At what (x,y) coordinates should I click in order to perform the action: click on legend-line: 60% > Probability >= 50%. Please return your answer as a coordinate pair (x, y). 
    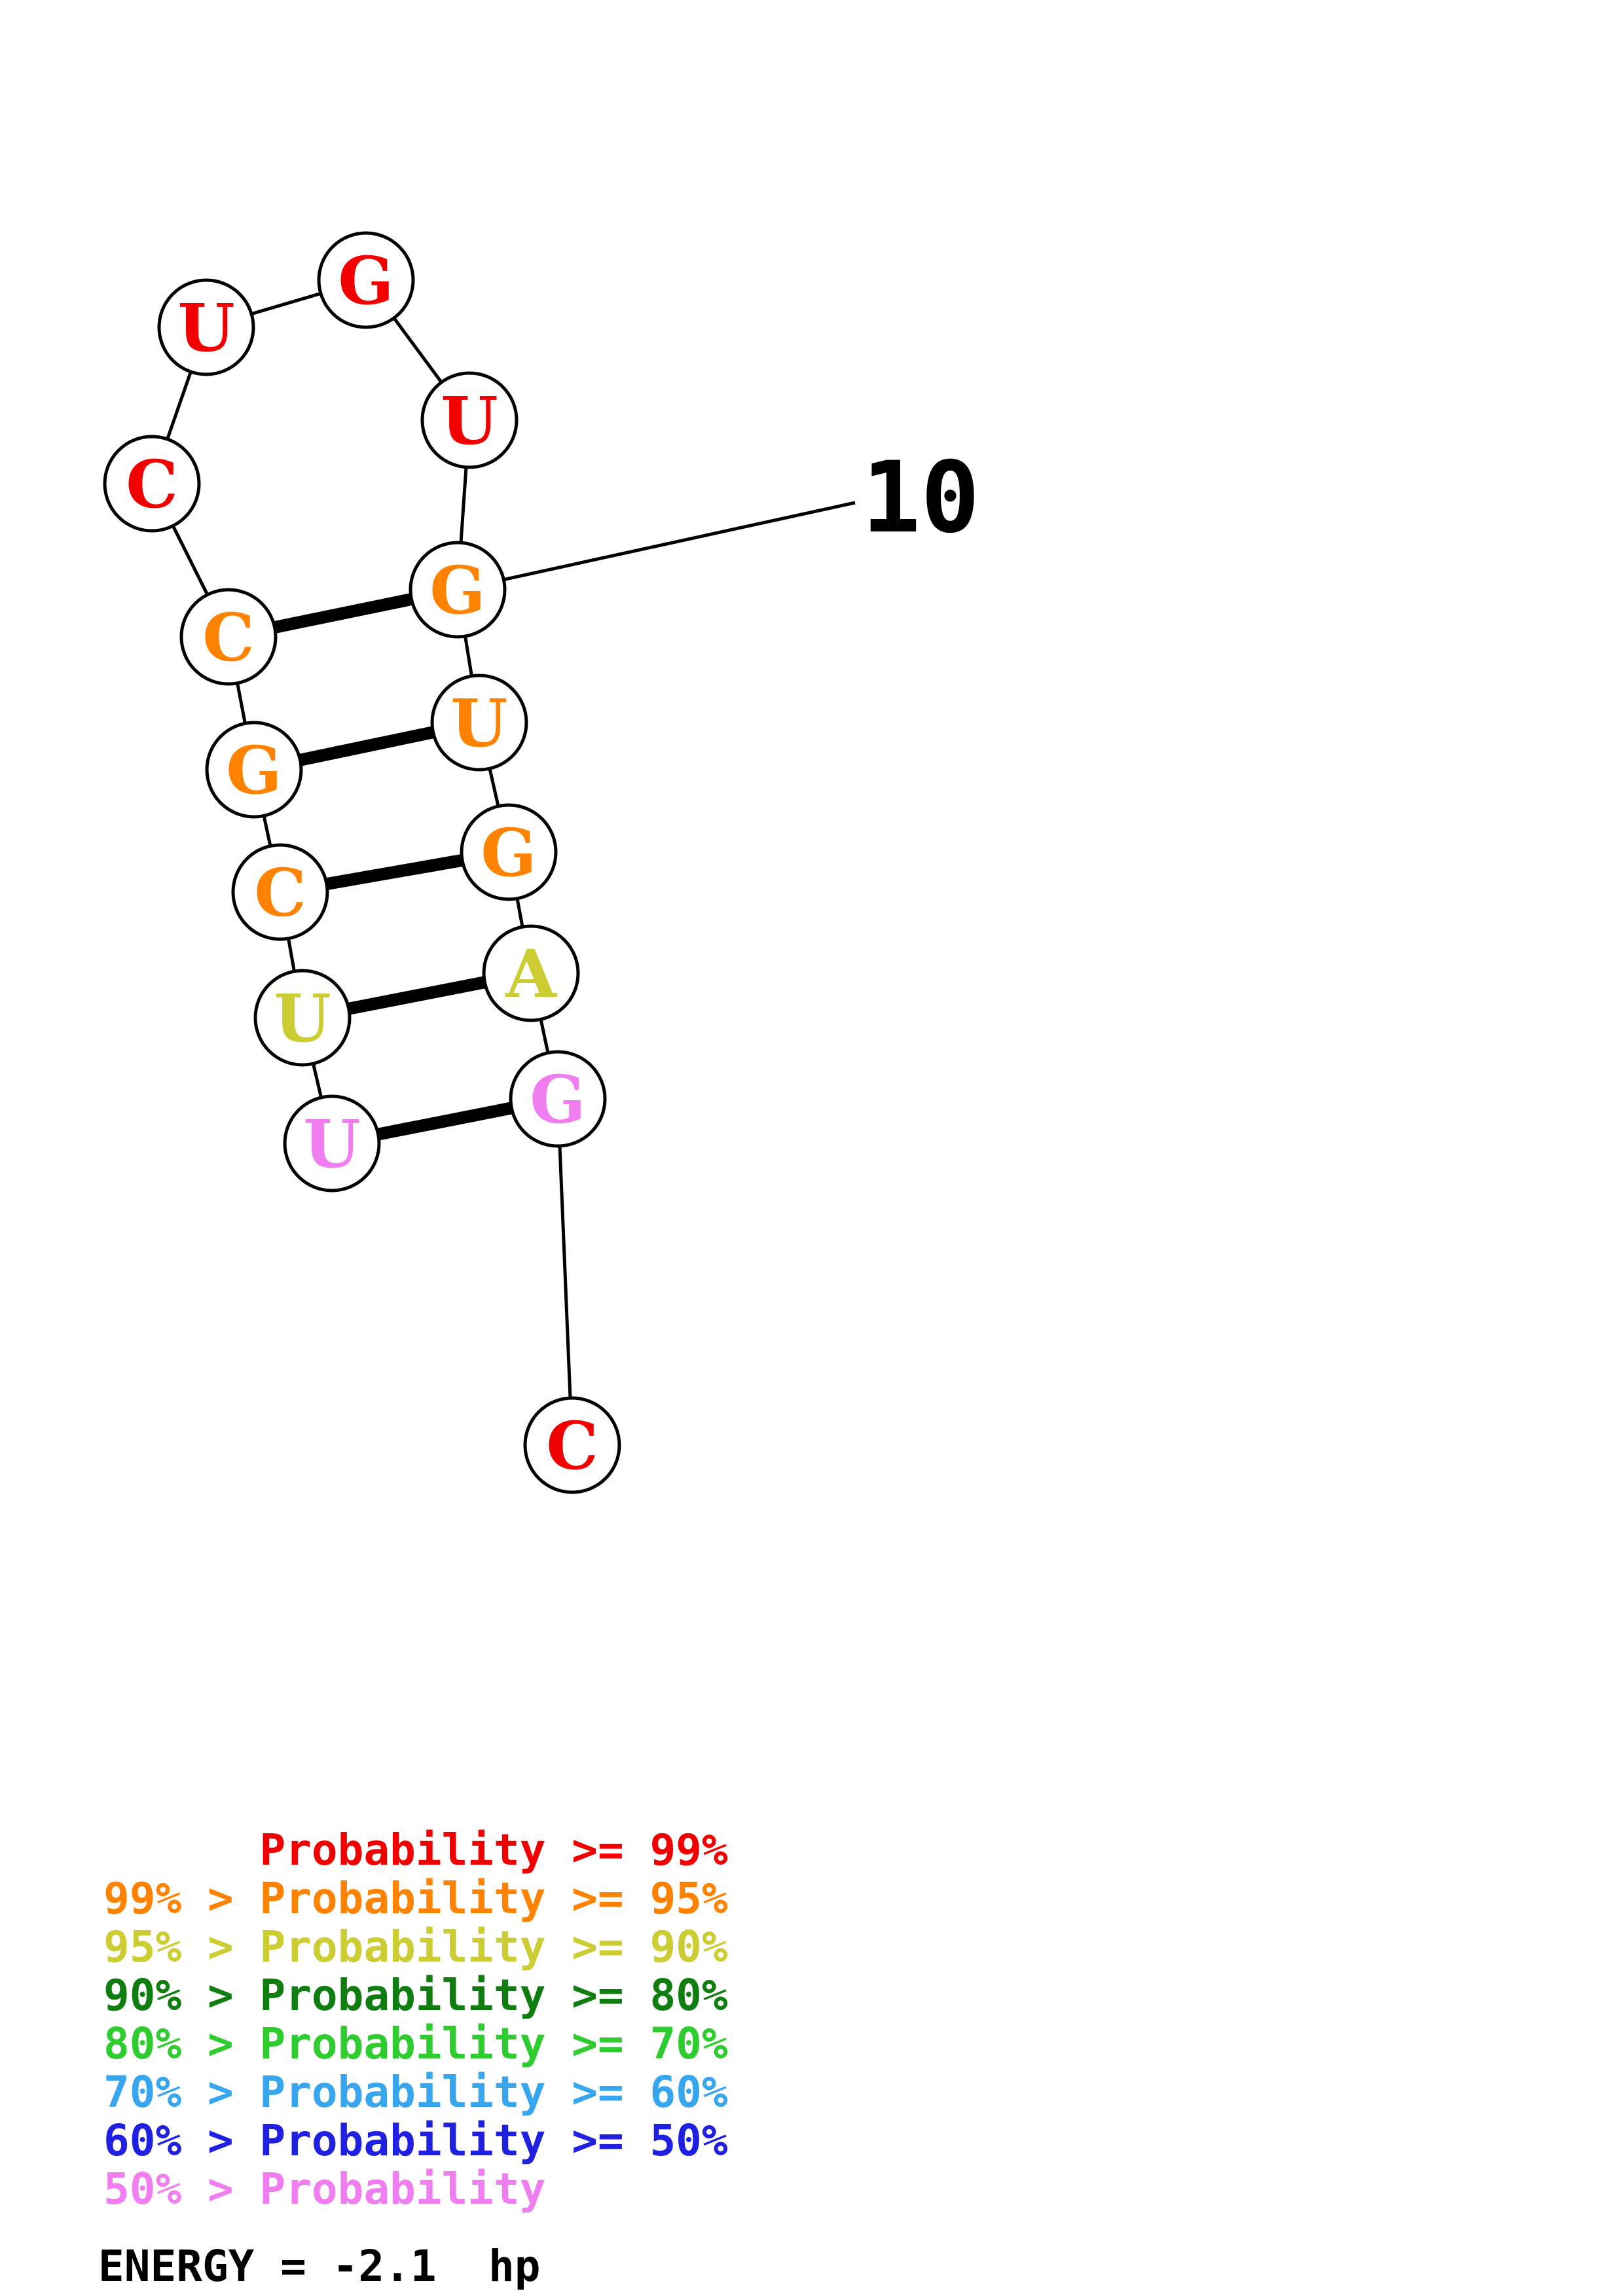
    Looking at the image, I should click on (415, 2140).